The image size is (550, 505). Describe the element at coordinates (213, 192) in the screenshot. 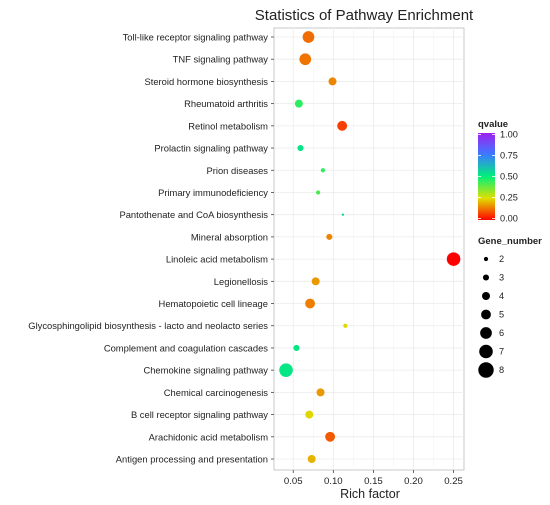

I see `y-tick-label: Primary immunodeficiency` at that location.